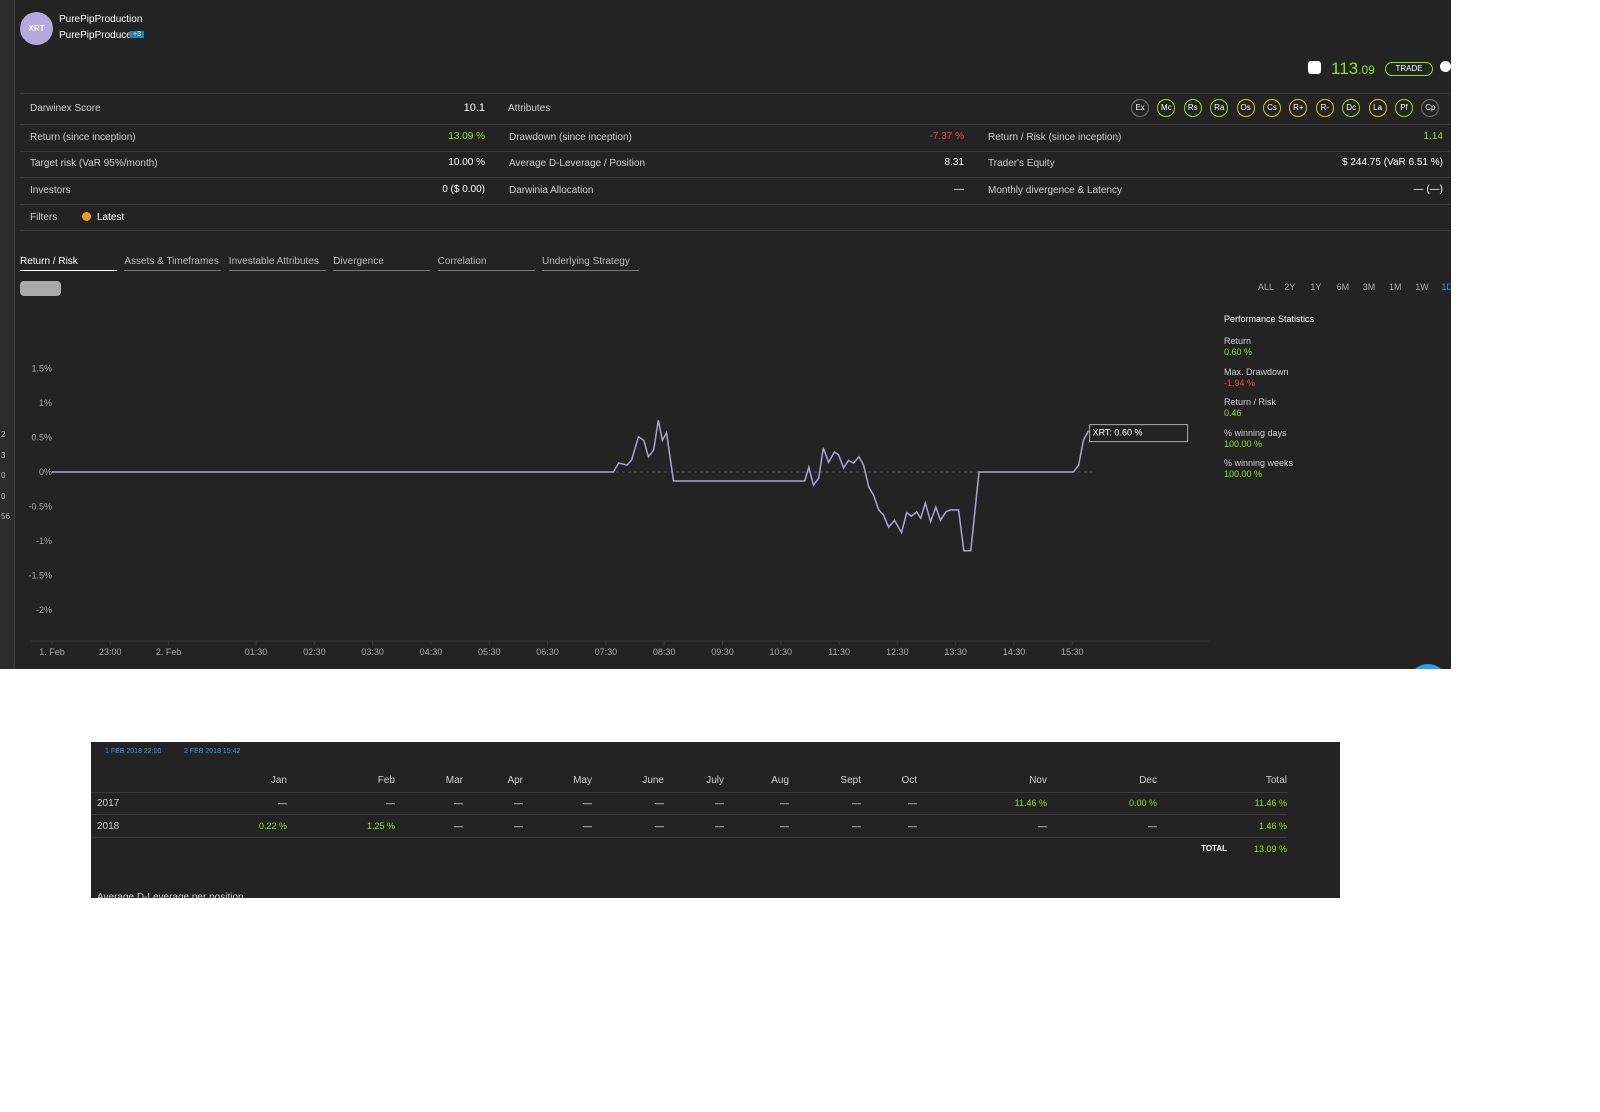 Image resolution: width=1600 pixels, height=1112 pixels. I want to click on column-header: Jan, so click(278, 780).